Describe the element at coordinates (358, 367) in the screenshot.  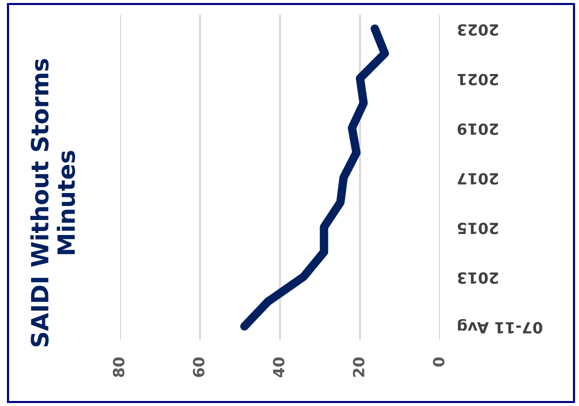
I see `x-tick-label: 20` at that location.